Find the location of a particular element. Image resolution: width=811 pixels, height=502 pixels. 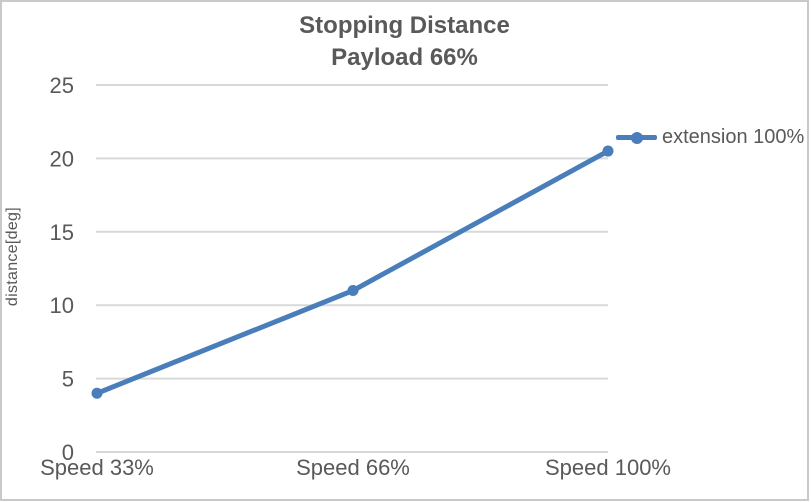

y-tick-label: 5 is located at coordinates (68, 379).